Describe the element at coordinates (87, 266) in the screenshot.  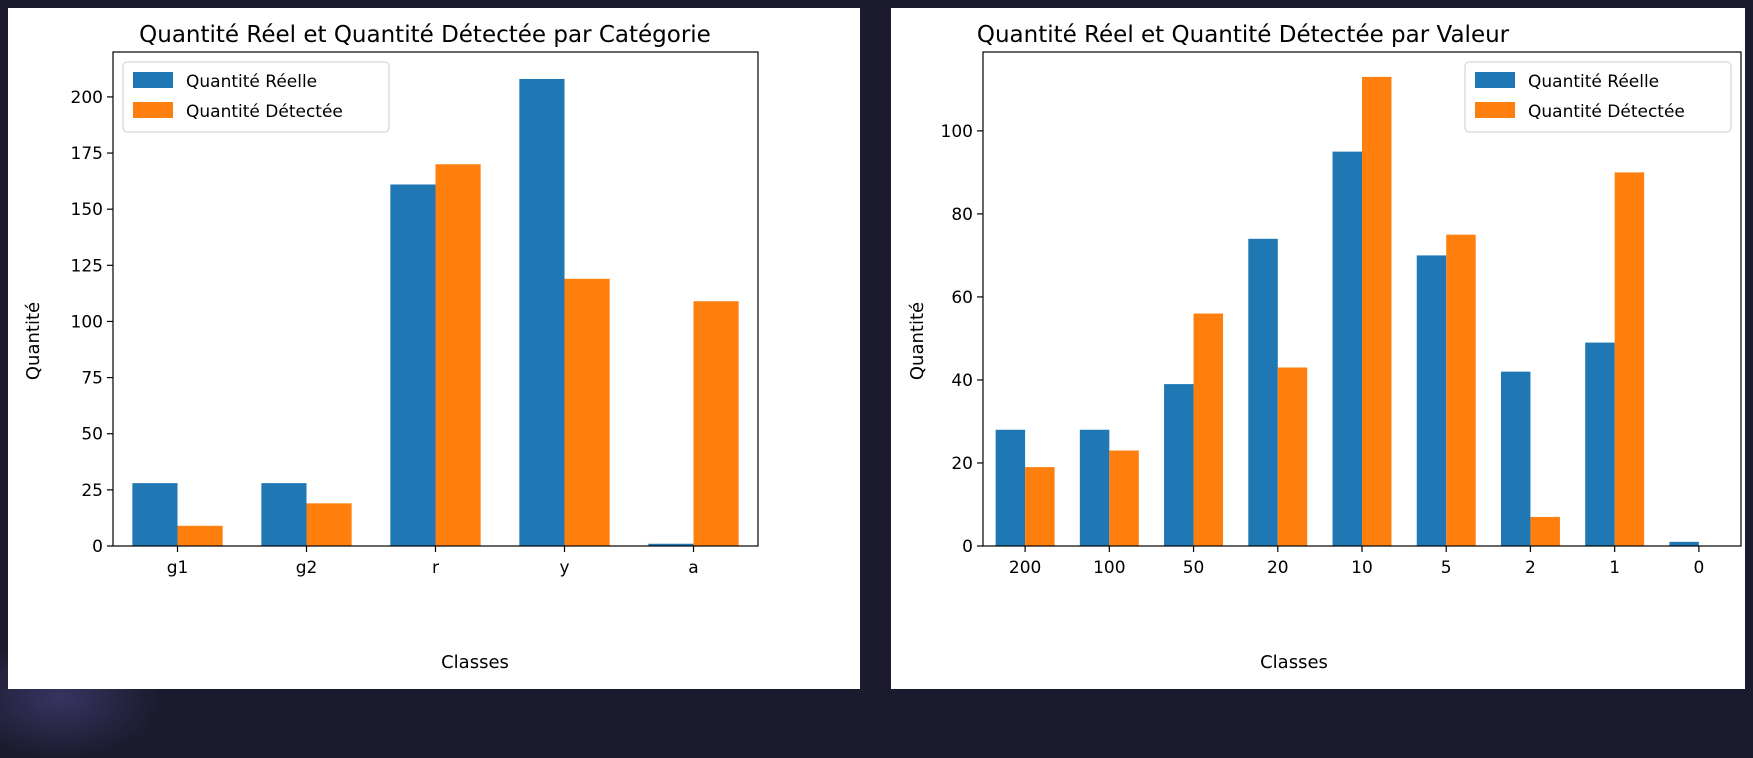
I see `y-tick-label: 125` at that location.